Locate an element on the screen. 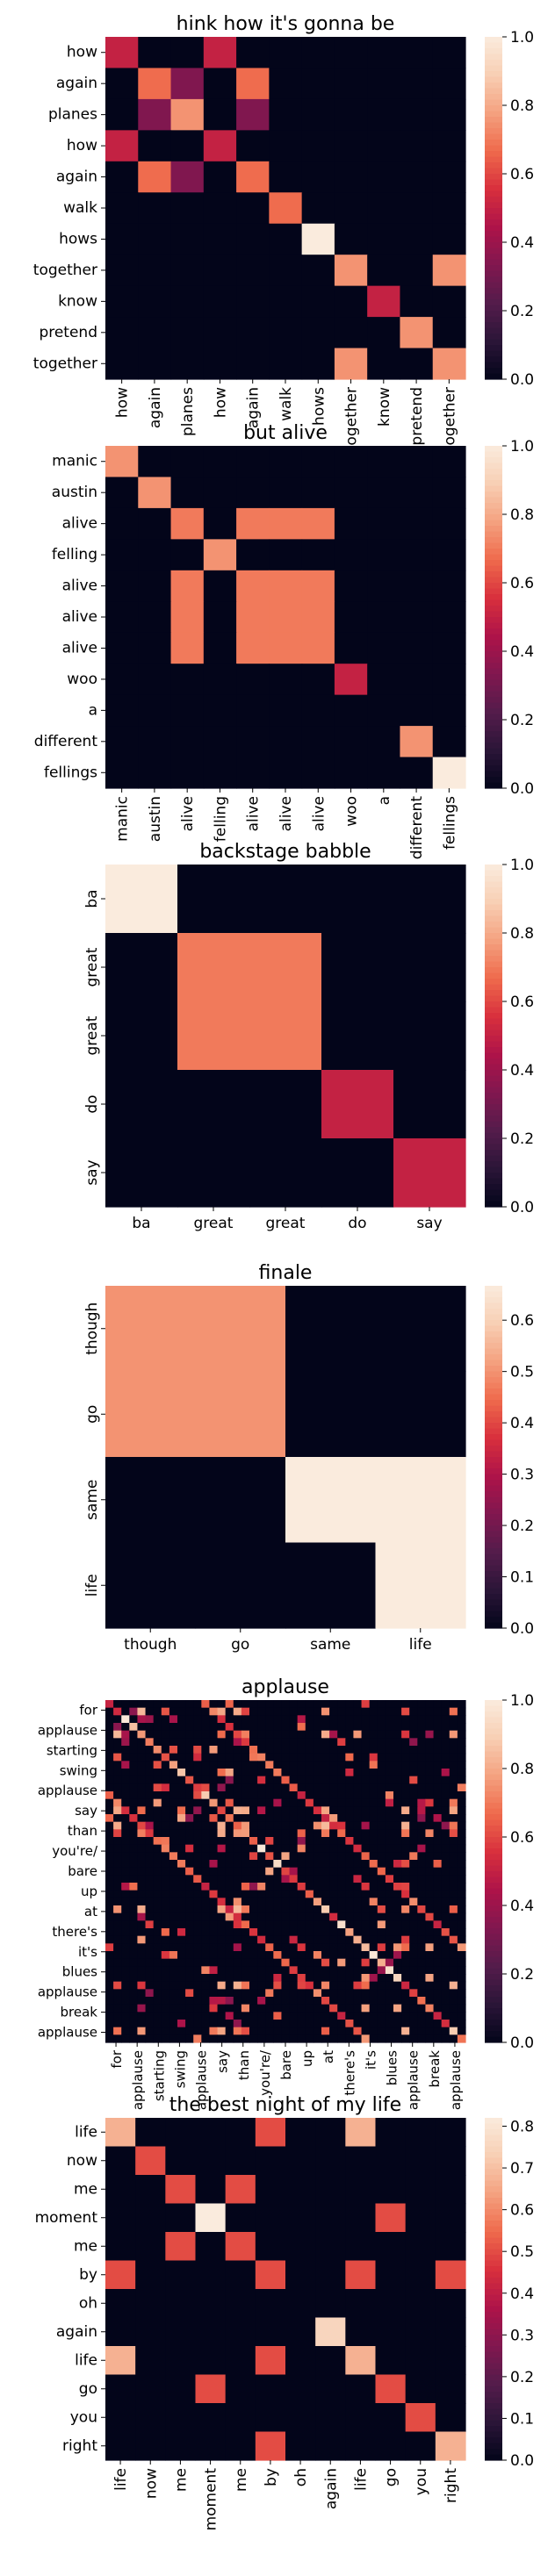 The image size is (555, 2576). colorbar-tick-label: 0.4 is located at coordinates (522, 2294).